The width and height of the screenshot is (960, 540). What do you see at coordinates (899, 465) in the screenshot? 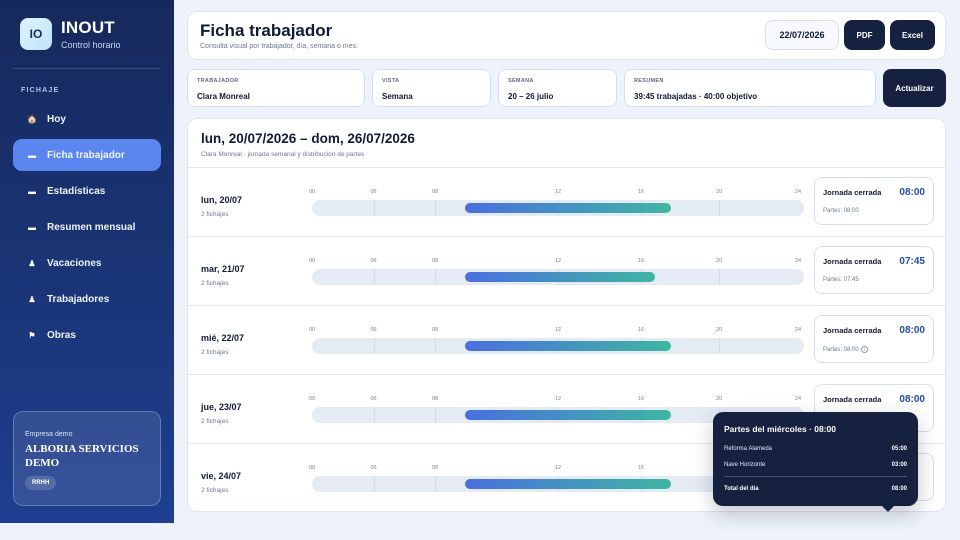
I see `tooltip-row-value: 03:00` at bounding box center [899, 465].